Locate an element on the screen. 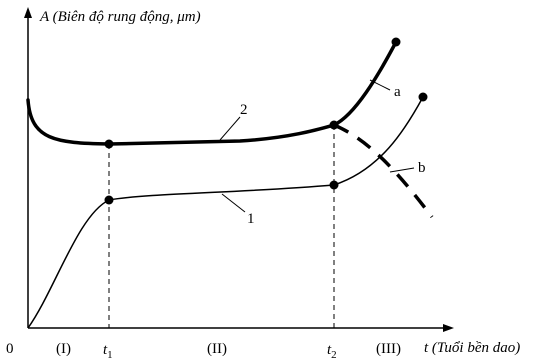  y-axis-label: A (Biên độ rung động, μm) is located at coordinates (120, 17).